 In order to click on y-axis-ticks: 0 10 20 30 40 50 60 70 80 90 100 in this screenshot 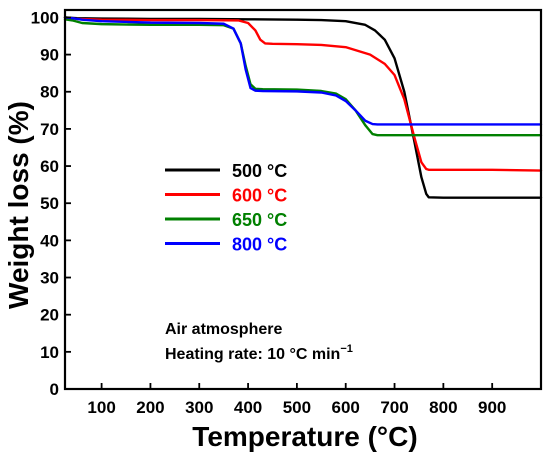, I will do `click(51, 203)`.